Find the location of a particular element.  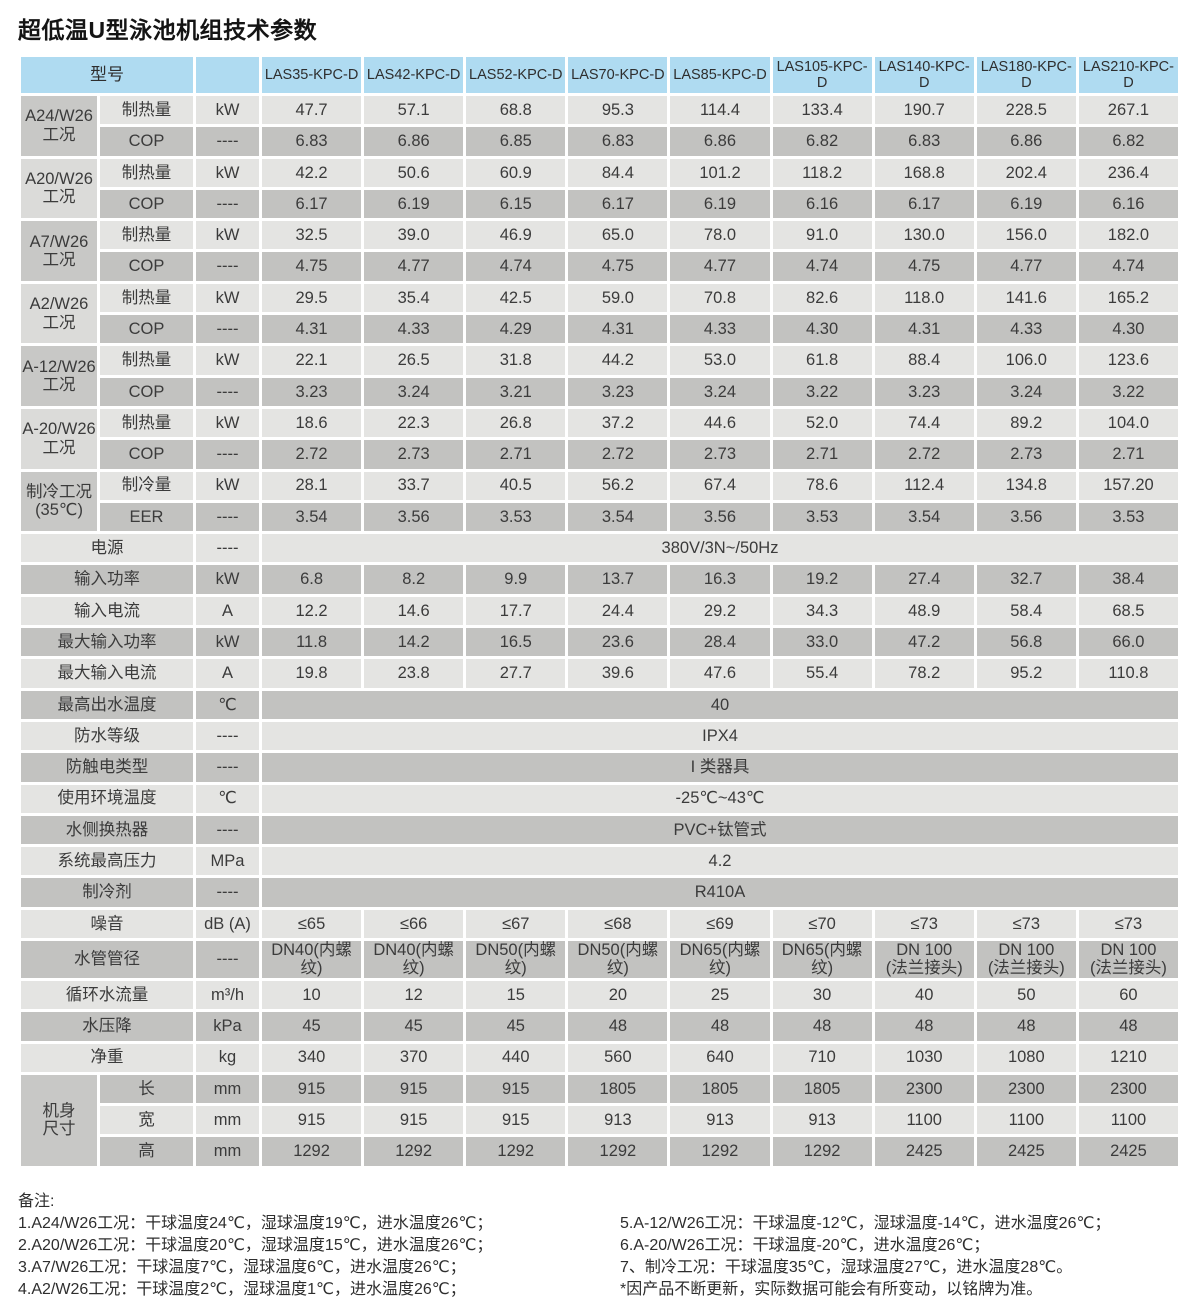

value-cell: 340 is located at coordinates (312, 1057).